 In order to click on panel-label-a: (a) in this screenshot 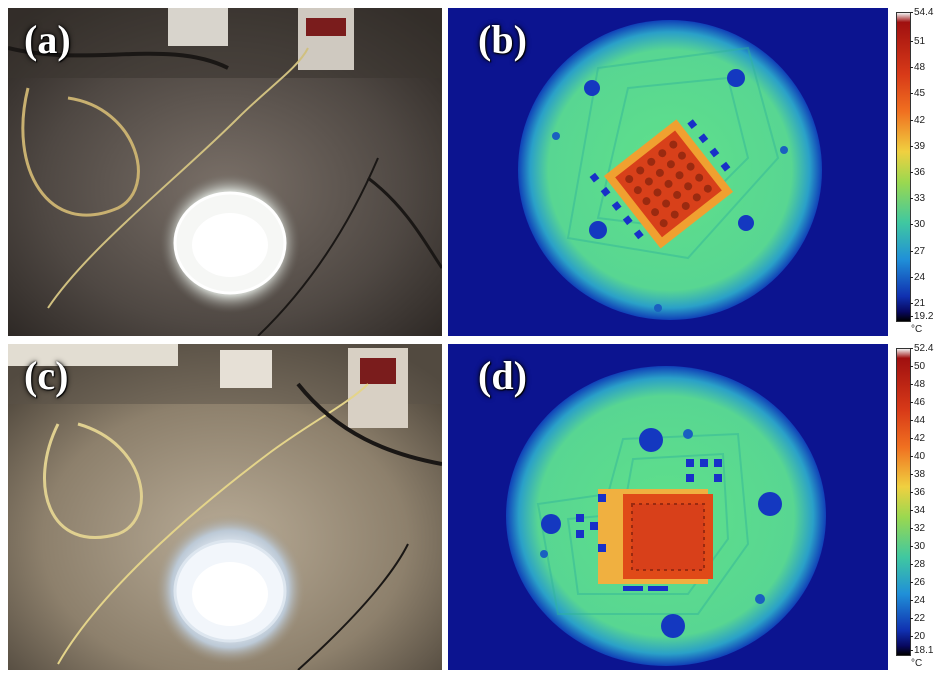, I will do `click(47, 39)`.